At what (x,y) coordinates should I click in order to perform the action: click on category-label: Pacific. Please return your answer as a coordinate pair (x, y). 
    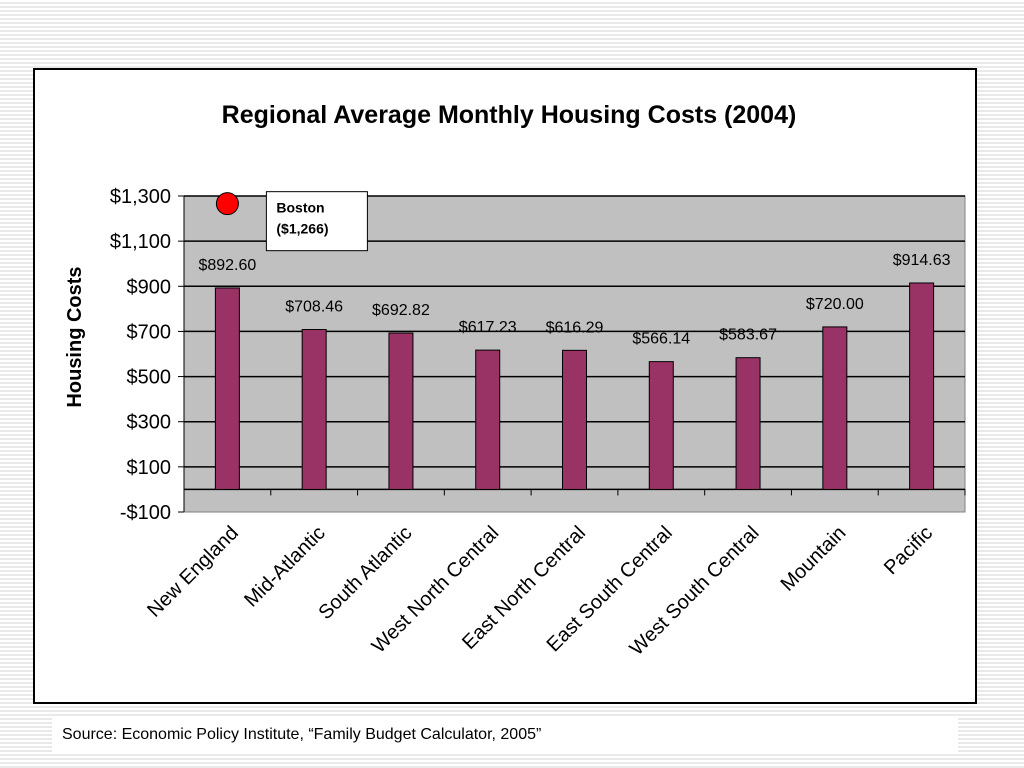
    Looking at the image, I should click on (908, 550).